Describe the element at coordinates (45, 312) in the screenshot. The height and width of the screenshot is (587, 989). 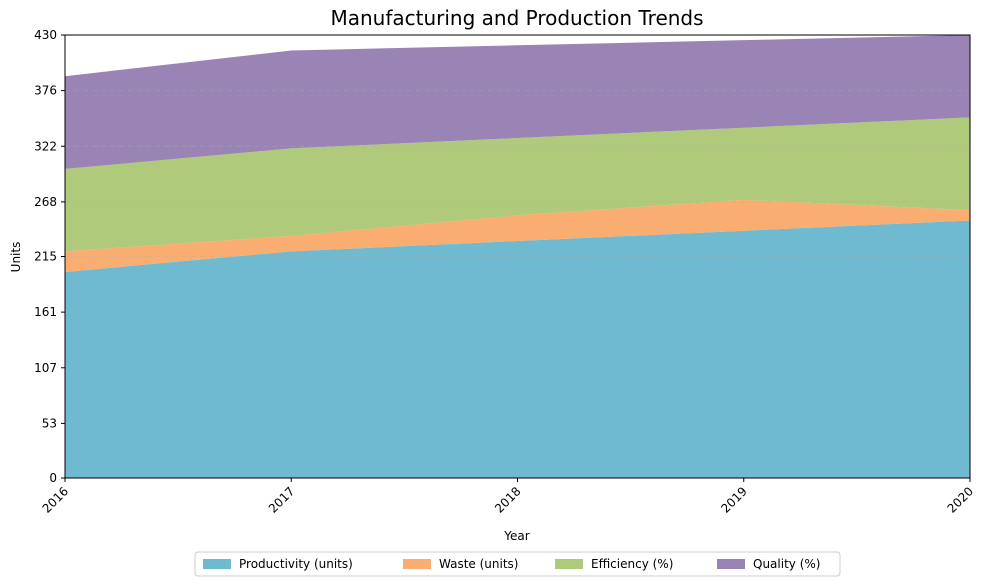
I see `y-tick-label: 161` at that location.